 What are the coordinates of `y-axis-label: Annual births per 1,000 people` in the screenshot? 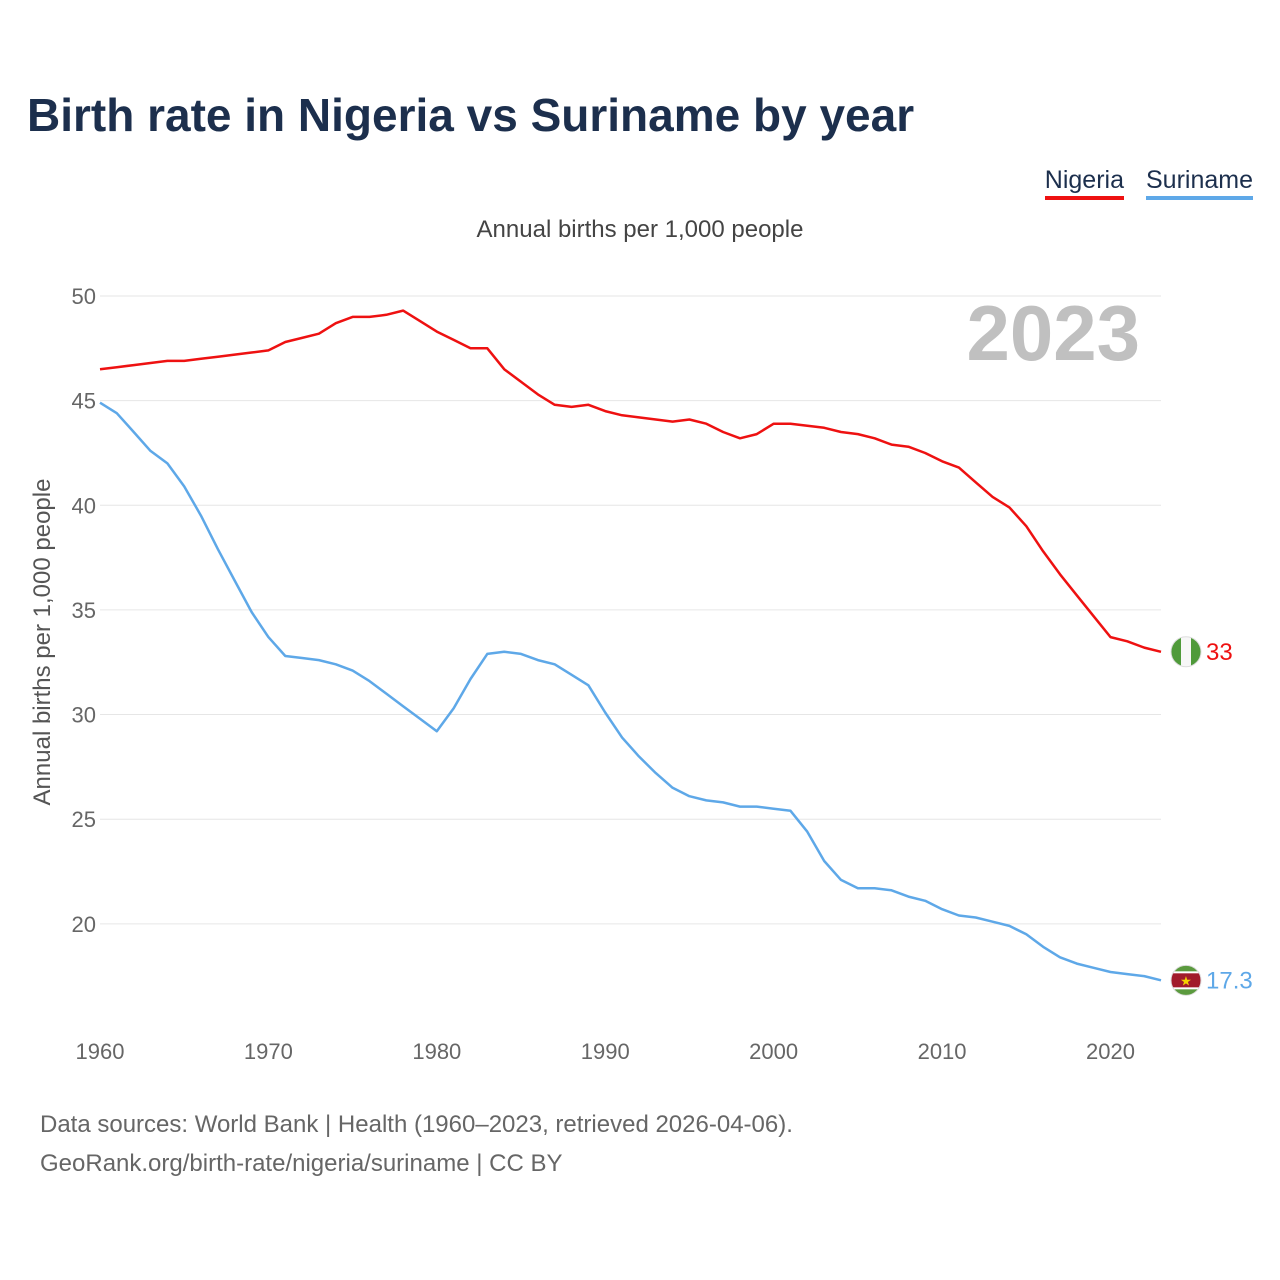 It's located at (42, 642).